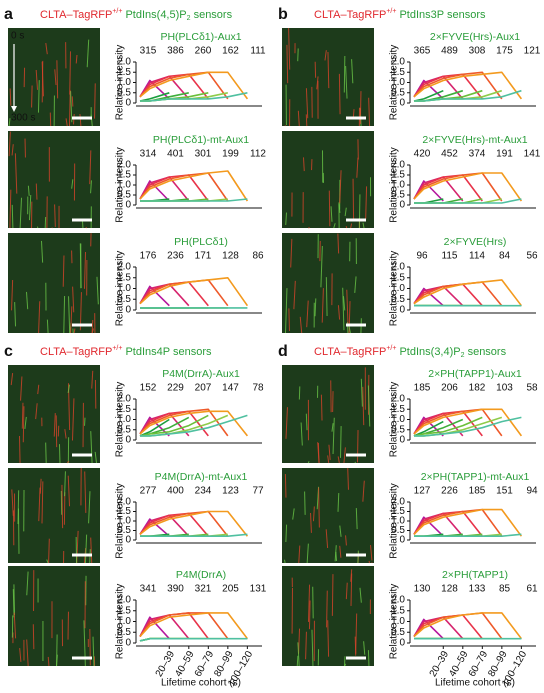  Describe the element at coordinates (8, 14) in the screenshot. I see `panel-label: a` at that location.